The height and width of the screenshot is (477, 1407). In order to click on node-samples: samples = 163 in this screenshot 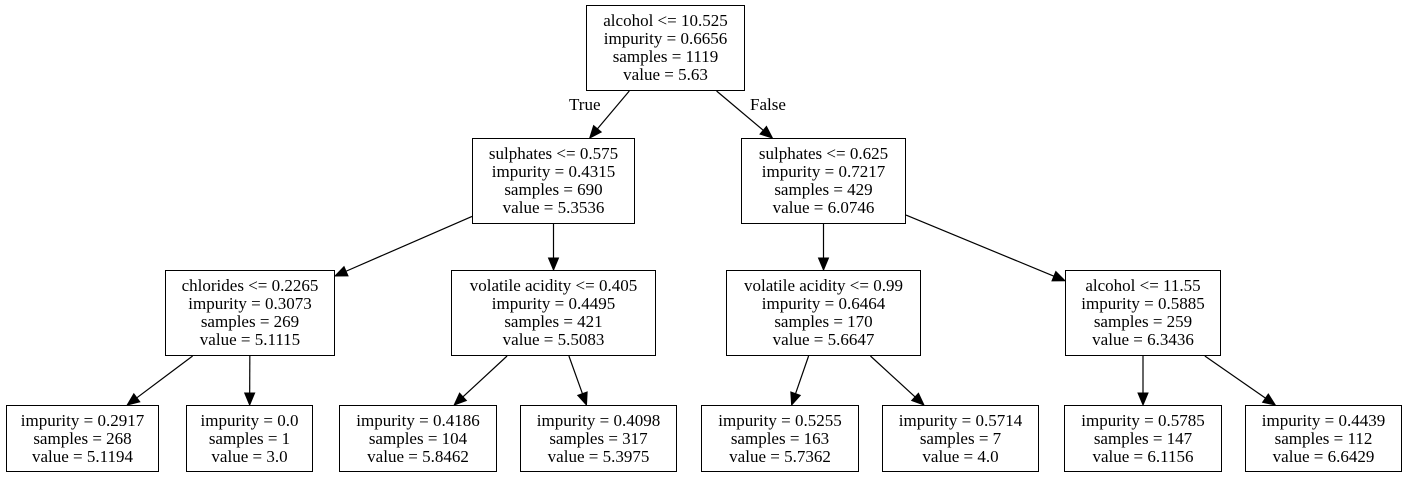, I will do `click(780, 438)`.